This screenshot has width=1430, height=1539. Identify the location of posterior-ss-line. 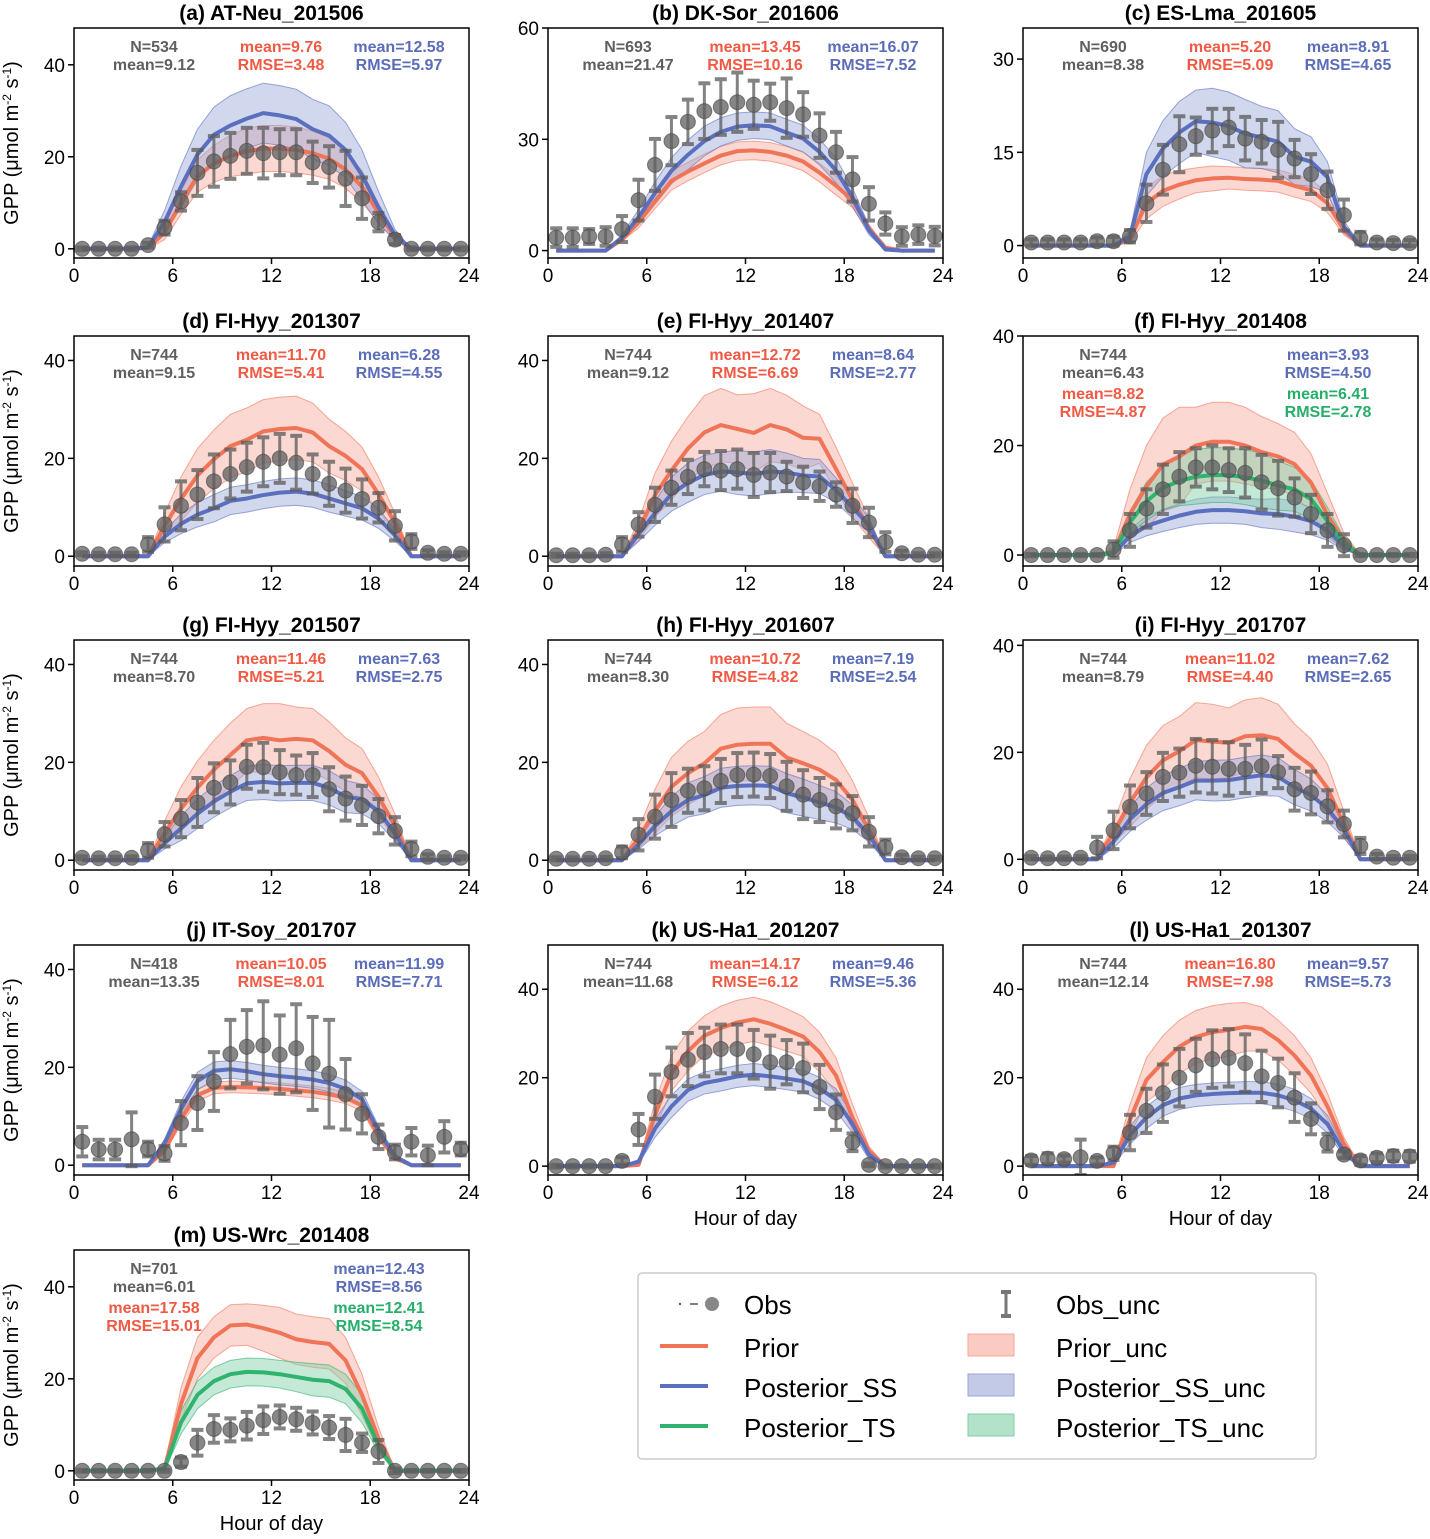
(745, 188).